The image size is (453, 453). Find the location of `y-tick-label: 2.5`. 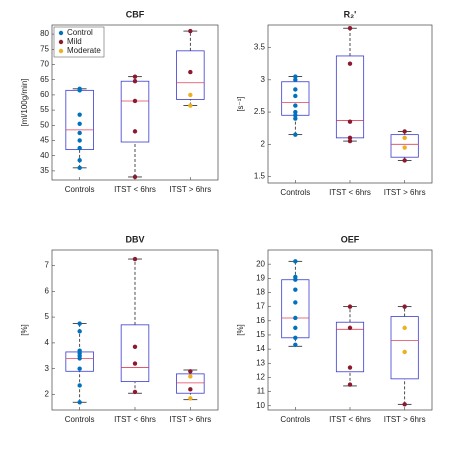

y-tick-label: 2.5 is located at coordinates (260, 111).